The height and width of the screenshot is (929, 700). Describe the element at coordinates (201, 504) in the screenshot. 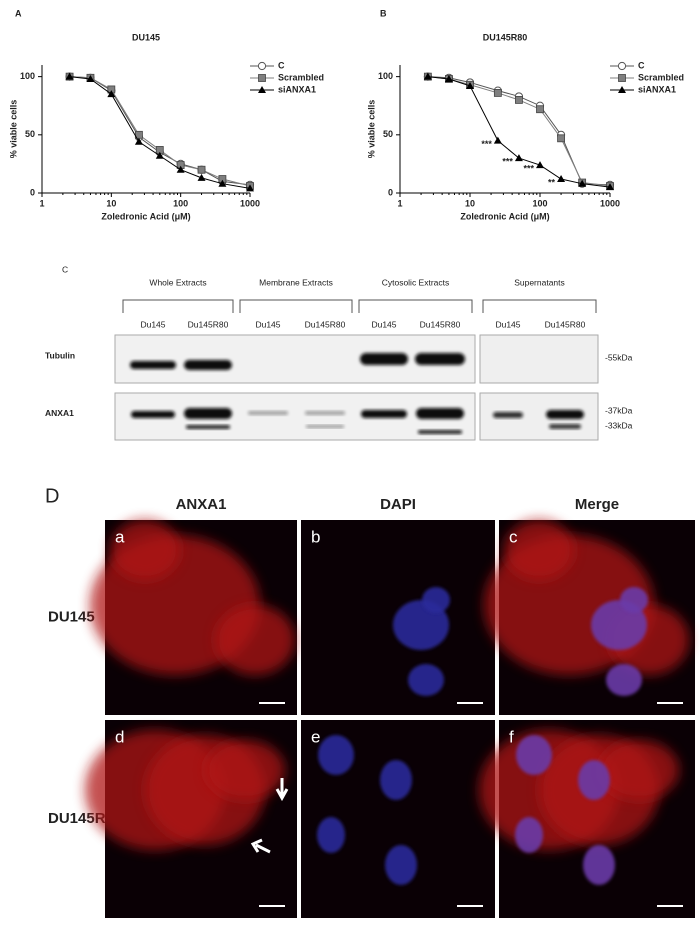

I see `column-label: ANXA1` at that location.